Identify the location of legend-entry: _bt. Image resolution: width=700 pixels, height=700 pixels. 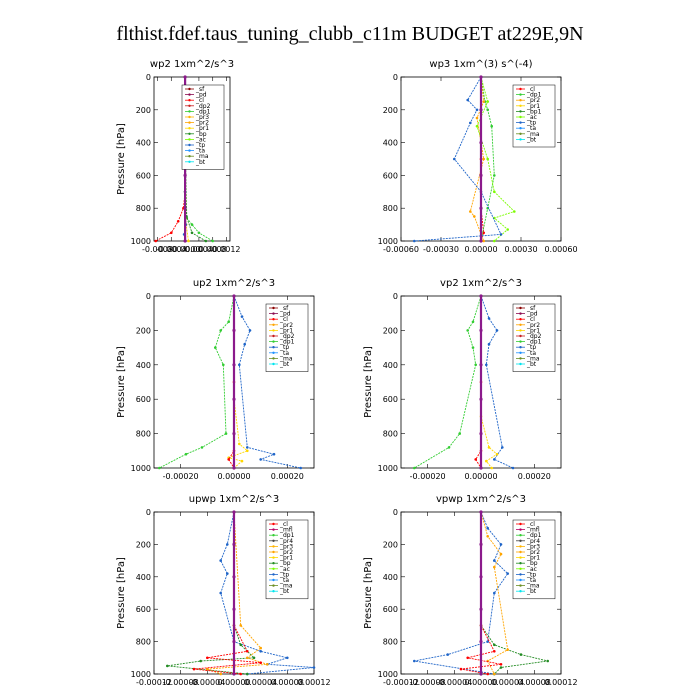
(284, 591).